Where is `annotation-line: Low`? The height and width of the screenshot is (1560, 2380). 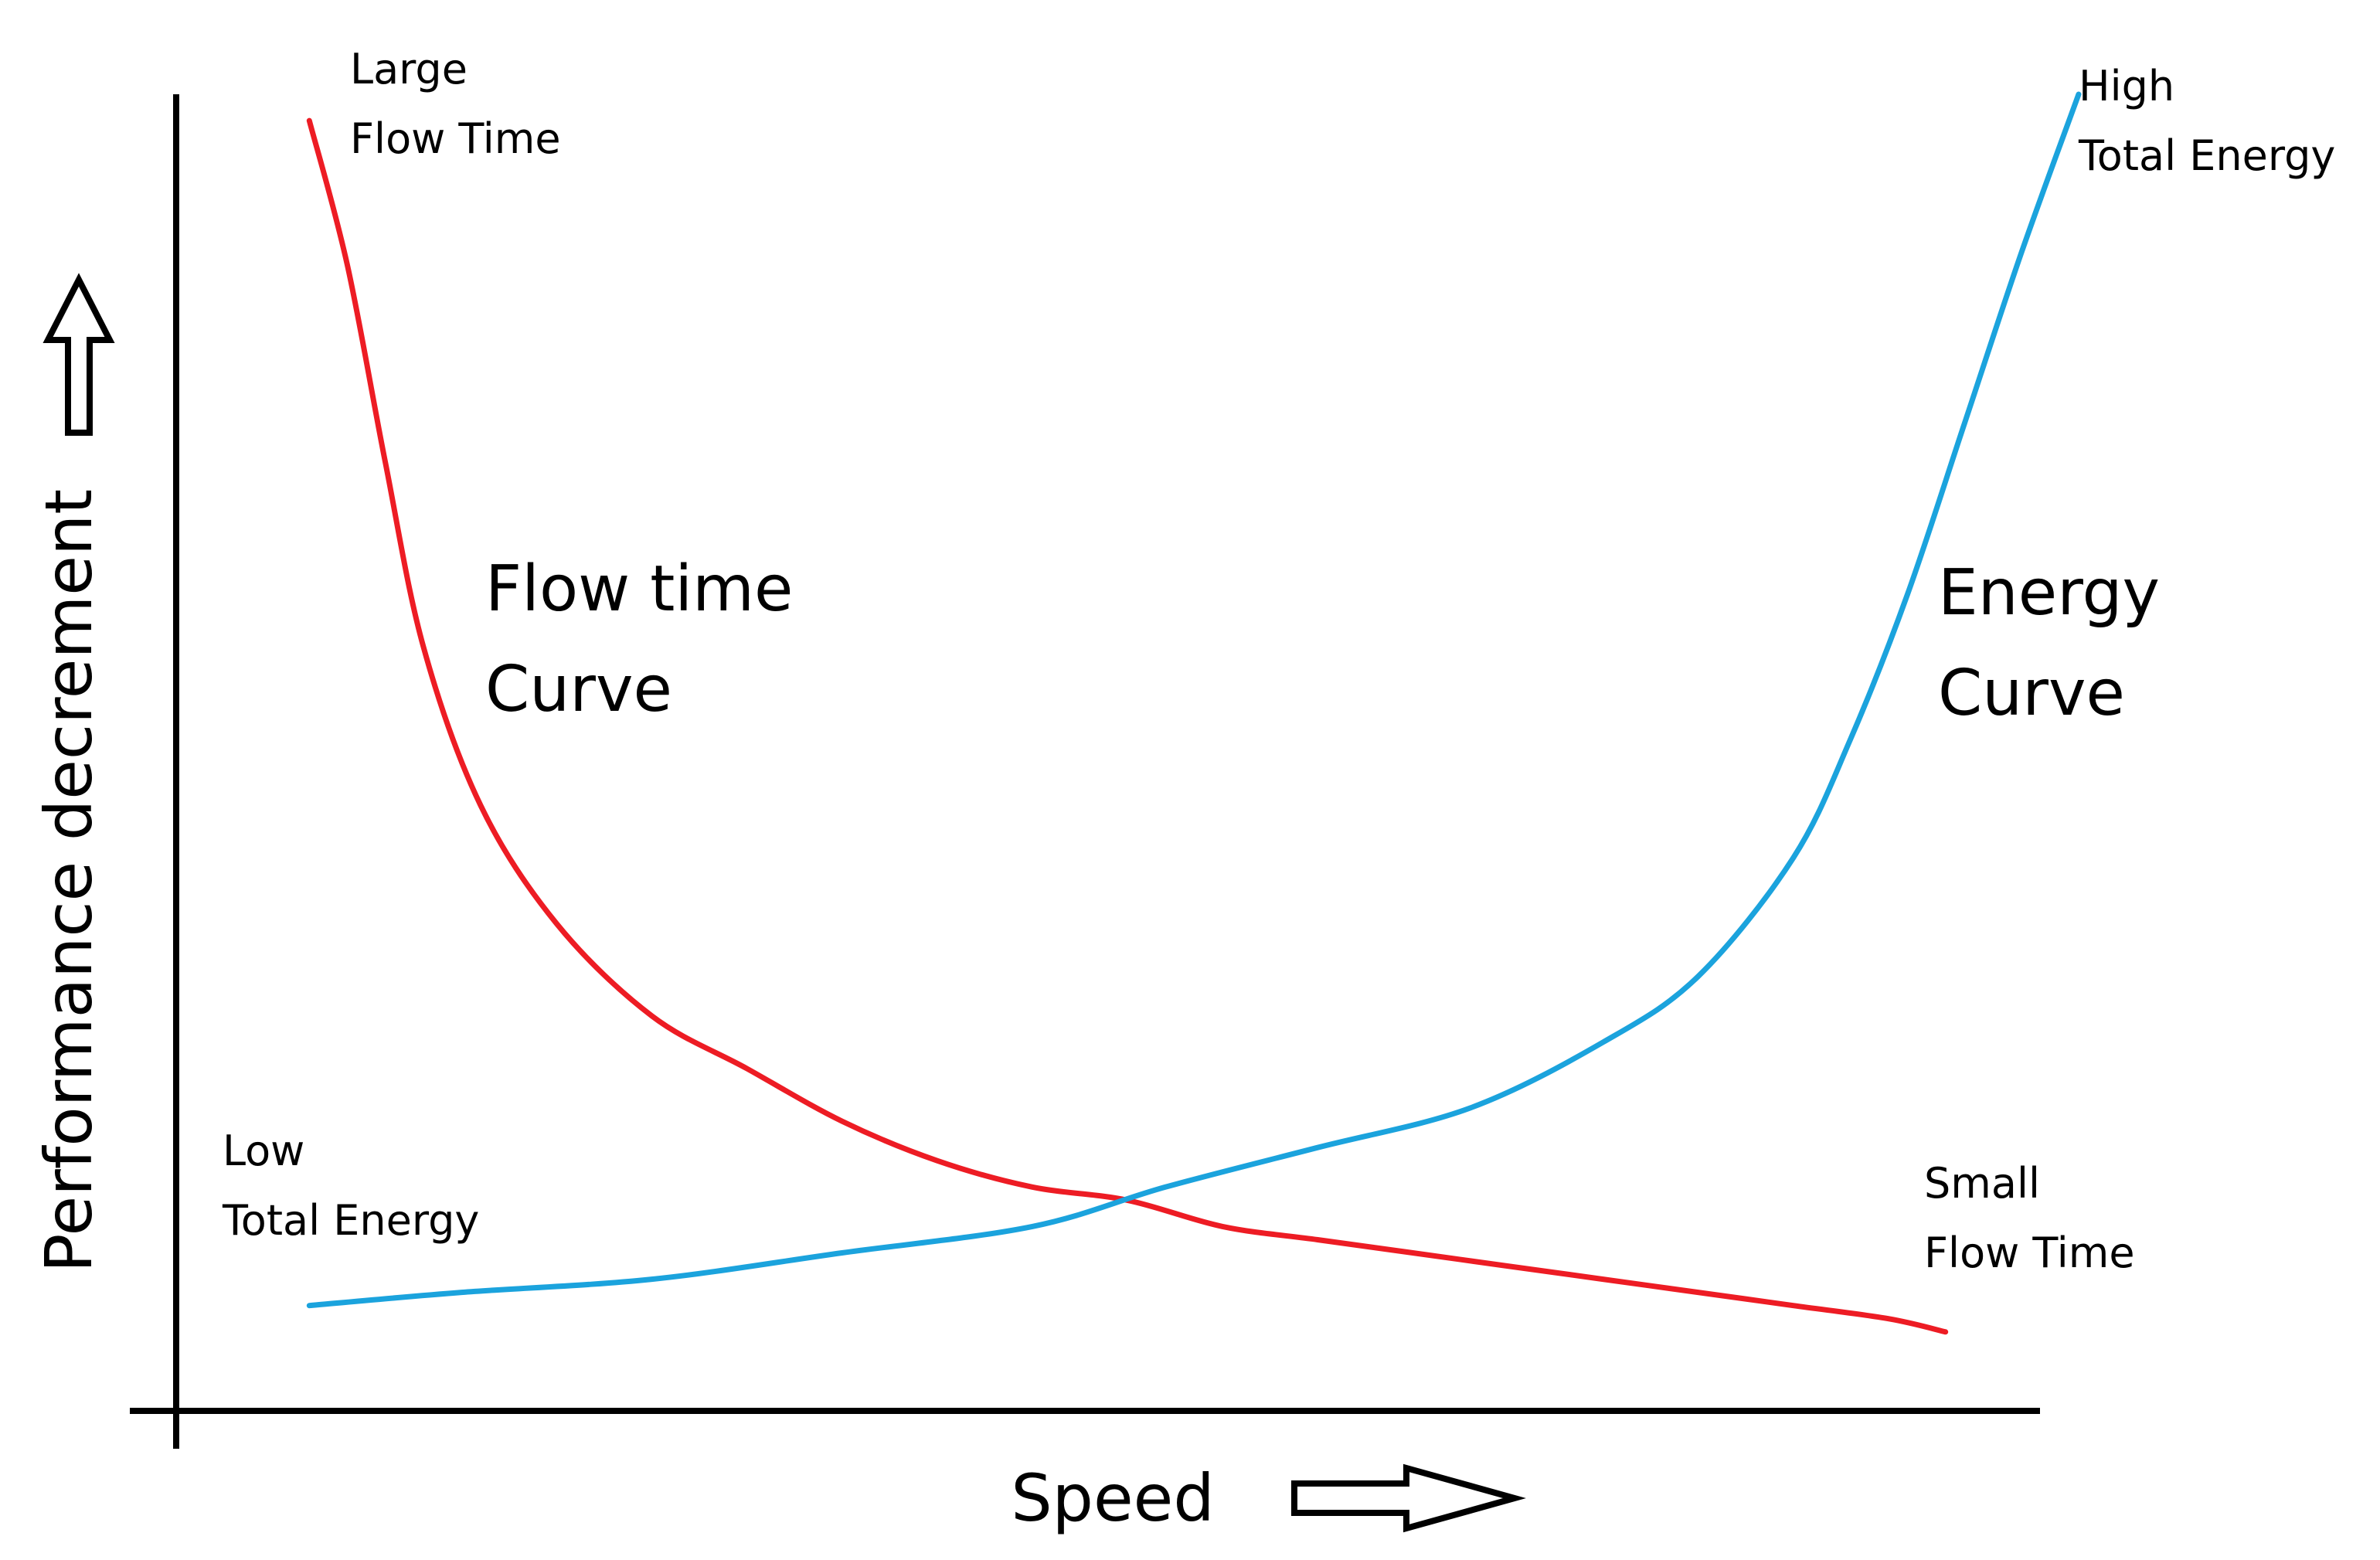 annotation-line: Low is located at coordinates (263, 1151).